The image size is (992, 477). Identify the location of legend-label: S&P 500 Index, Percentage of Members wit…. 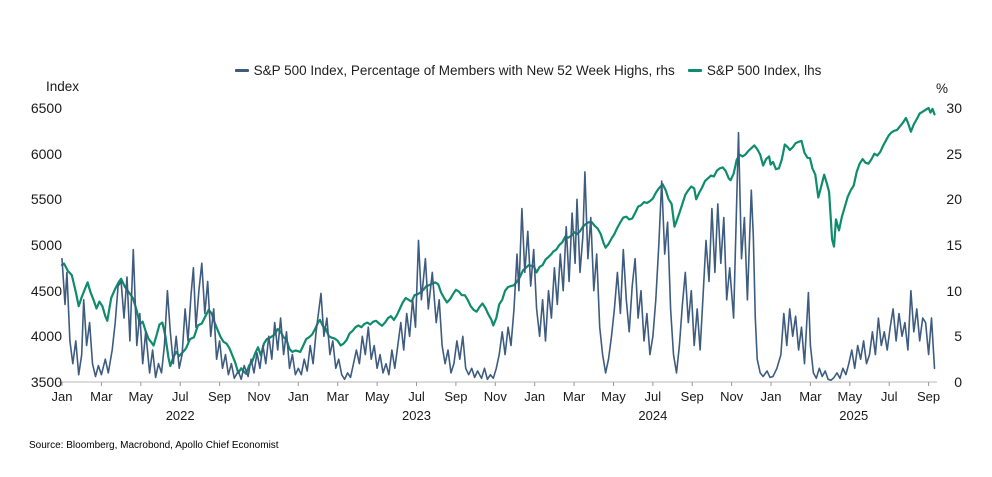
(464, 70).